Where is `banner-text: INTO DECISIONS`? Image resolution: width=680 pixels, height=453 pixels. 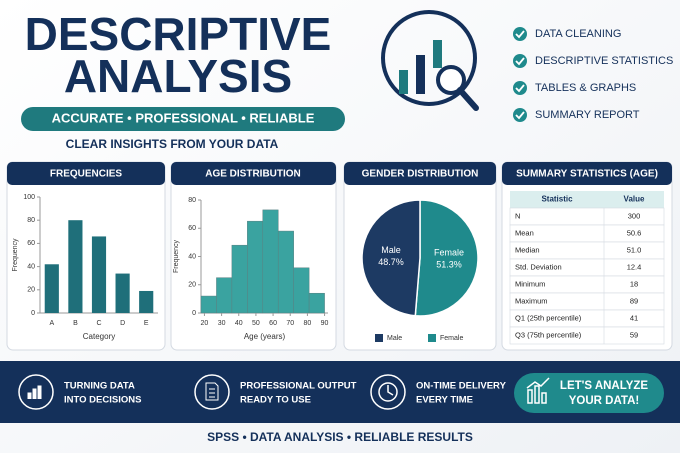 banner-text: INTO DECISIONS is located at coordinates (102, 400).